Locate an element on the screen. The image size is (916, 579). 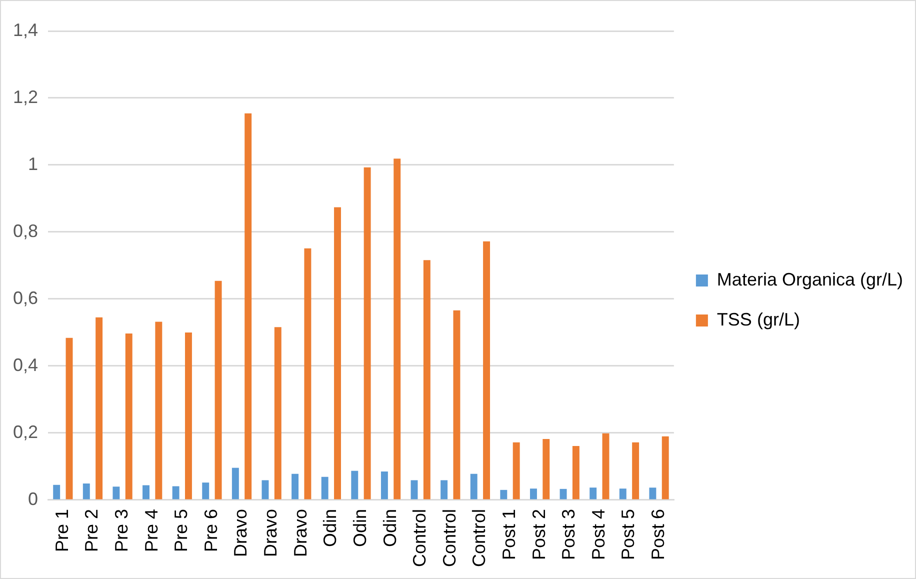
x-tick-label: Post 1 is located at coordinates (508, 534).